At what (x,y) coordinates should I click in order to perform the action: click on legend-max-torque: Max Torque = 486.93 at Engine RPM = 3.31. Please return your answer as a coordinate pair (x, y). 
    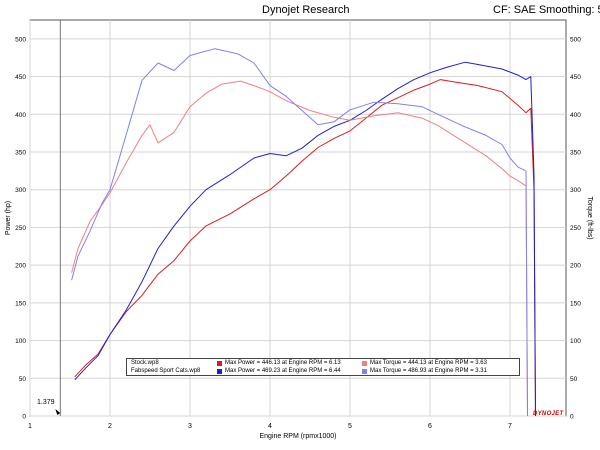
    Looking at the image, I should click on (428, 371).